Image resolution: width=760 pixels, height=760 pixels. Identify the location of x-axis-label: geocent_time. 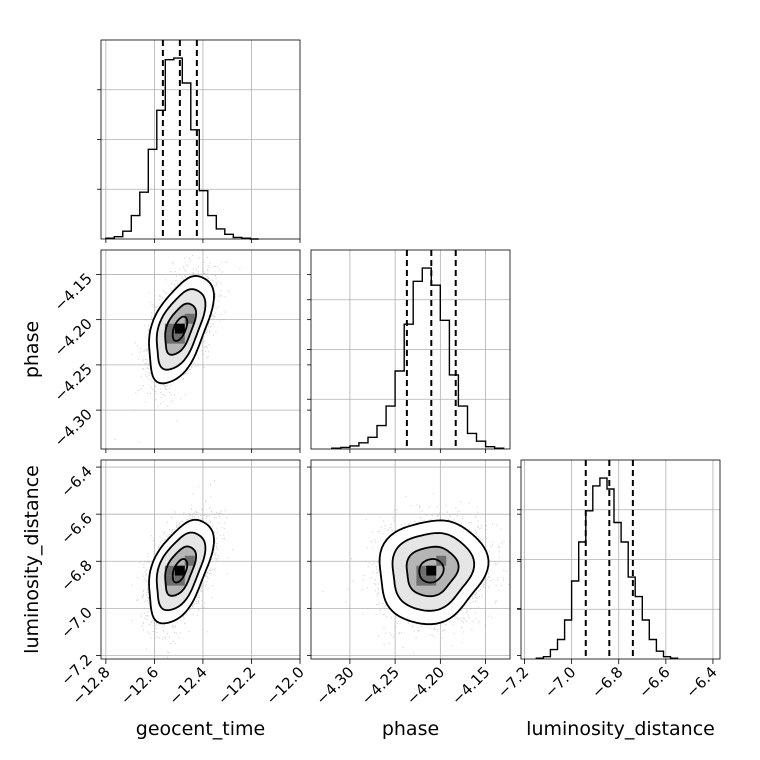
(200, 729).